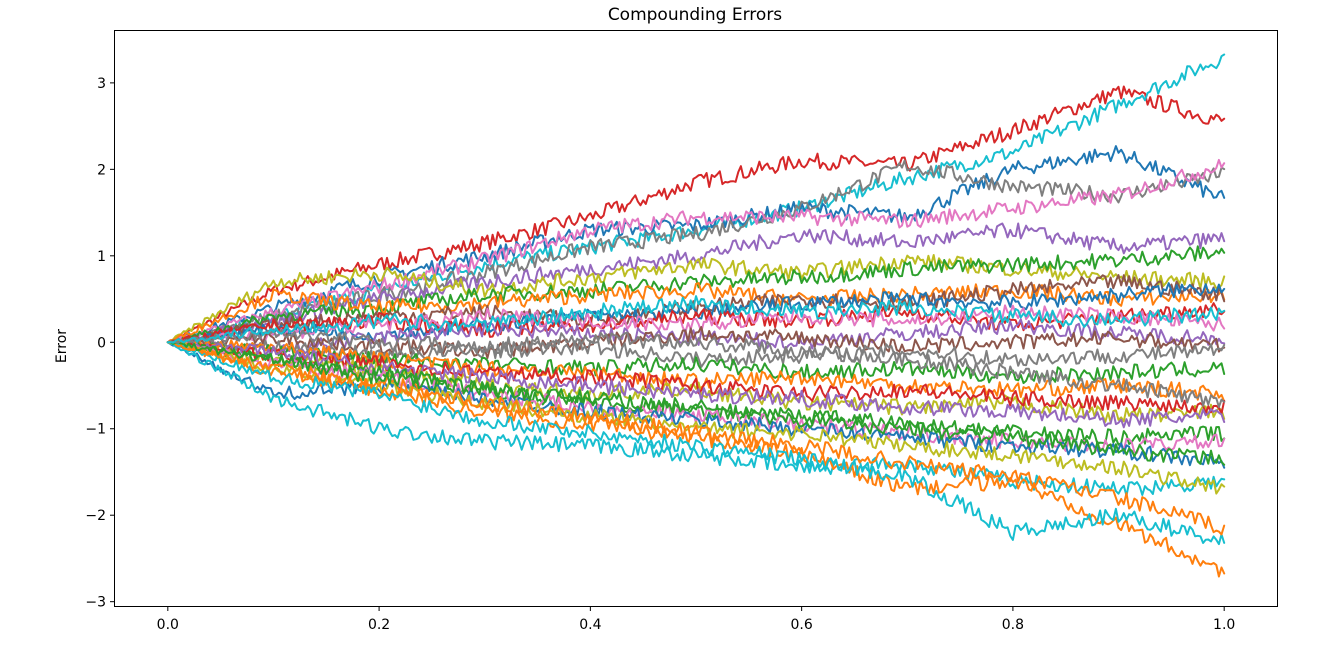 The width and height of the screenshot is (1332, 649). What do you see at coordinates (95, 430) in the screenshot?
I see `y-tick-label: −1` at bounding box center [95, 430].